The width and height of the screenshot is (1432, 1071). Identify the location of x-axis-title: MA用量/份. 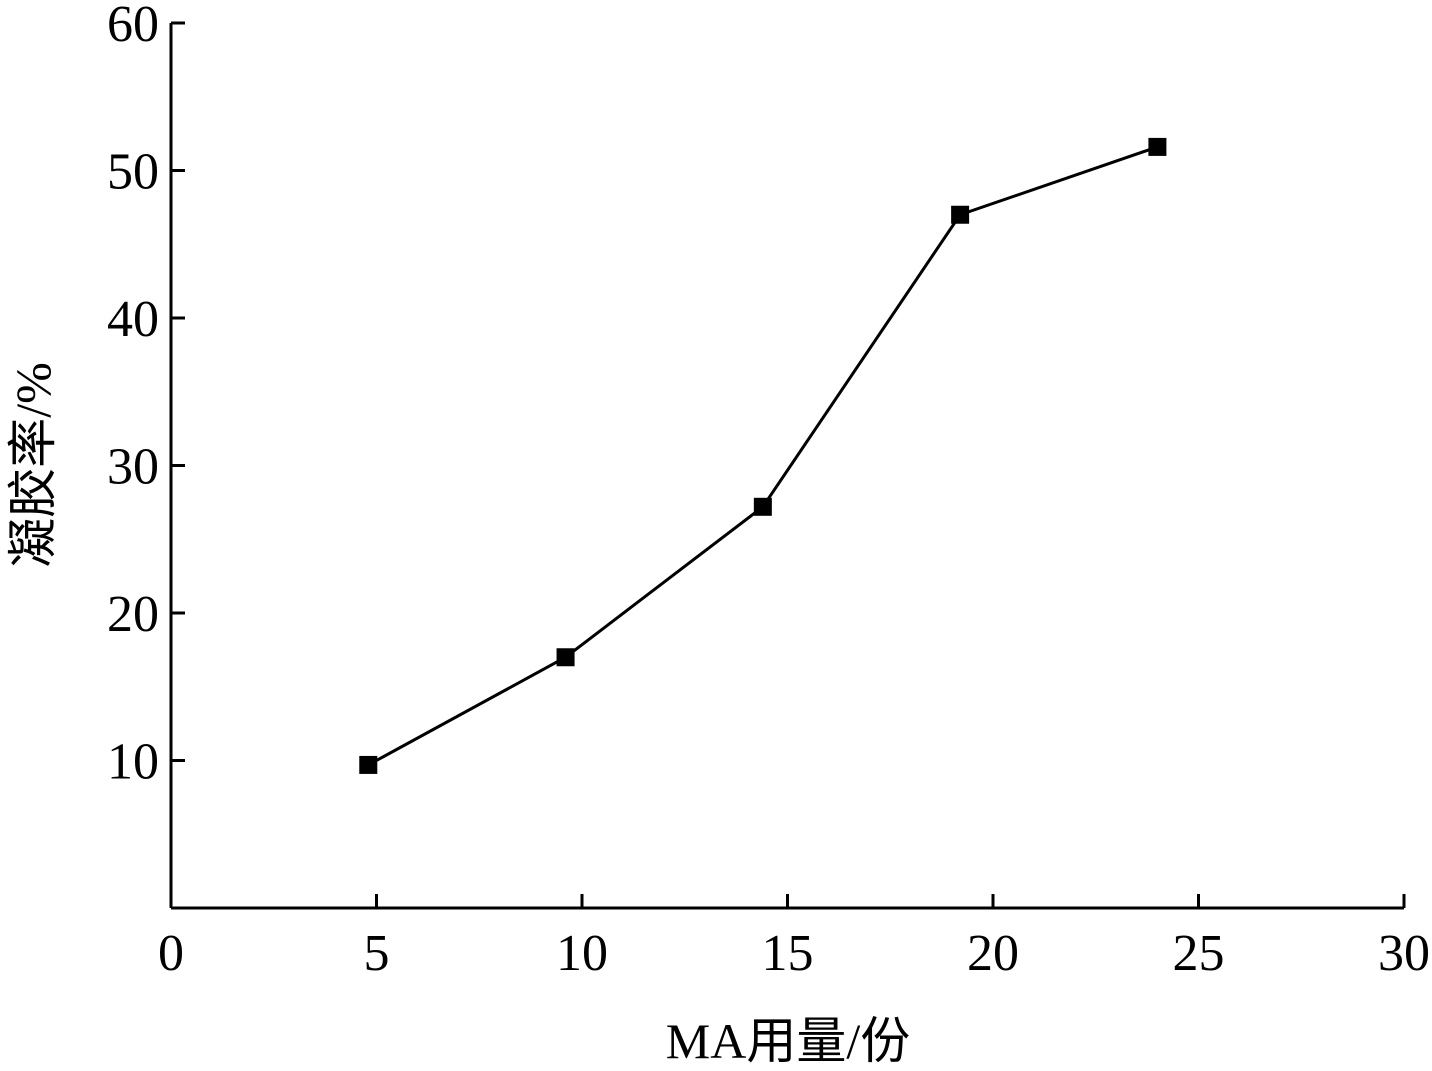
(788, 1039).